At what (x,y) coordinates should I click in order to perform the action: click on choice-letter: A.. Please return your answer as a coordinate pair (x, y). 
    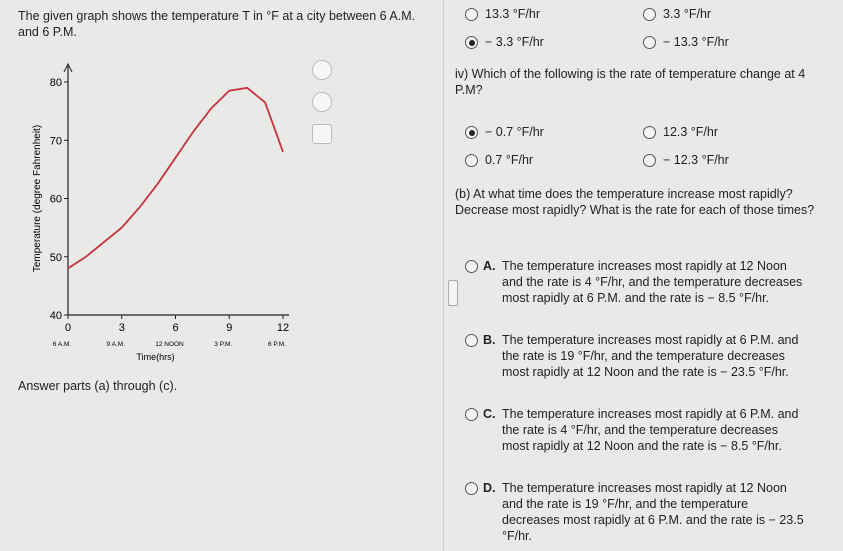
    Looking at the image, I should click on (489, 266).